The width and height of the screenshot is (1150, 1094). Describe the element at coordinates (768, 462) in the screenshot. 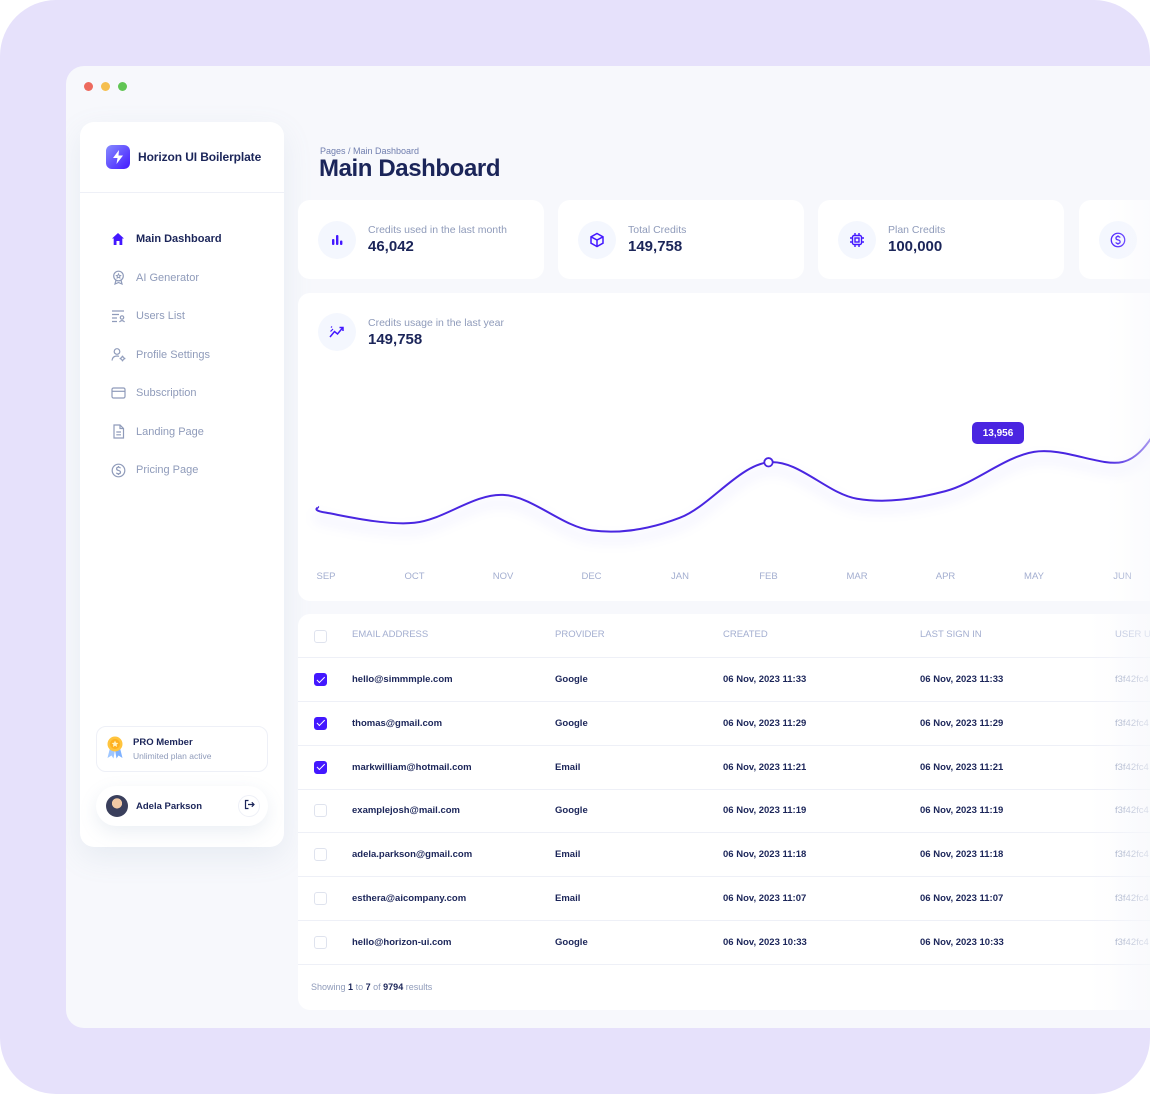

I see `highlighted-data-point` at that location.